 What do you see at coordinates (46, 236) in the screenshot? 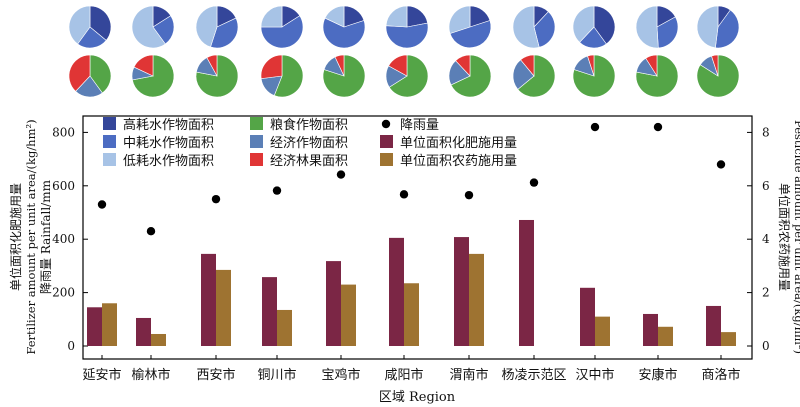
I see `y-axis-label-left-3: 降雨量 Rainfall/mm` at bounding box center [46, 236].